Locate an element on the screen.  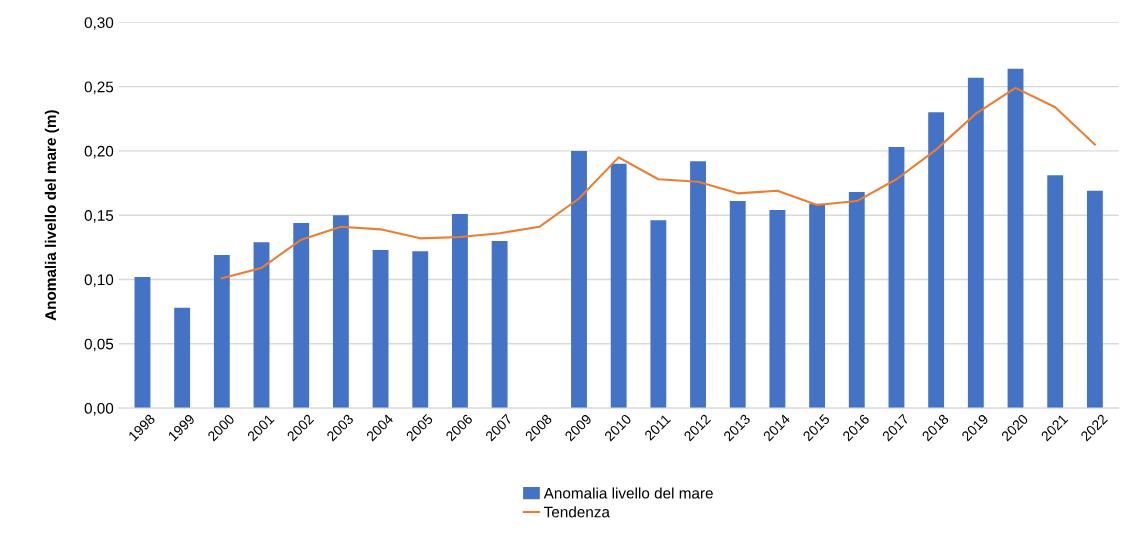
y-tick-label: 0,00 is located at coordinates (99, 409).